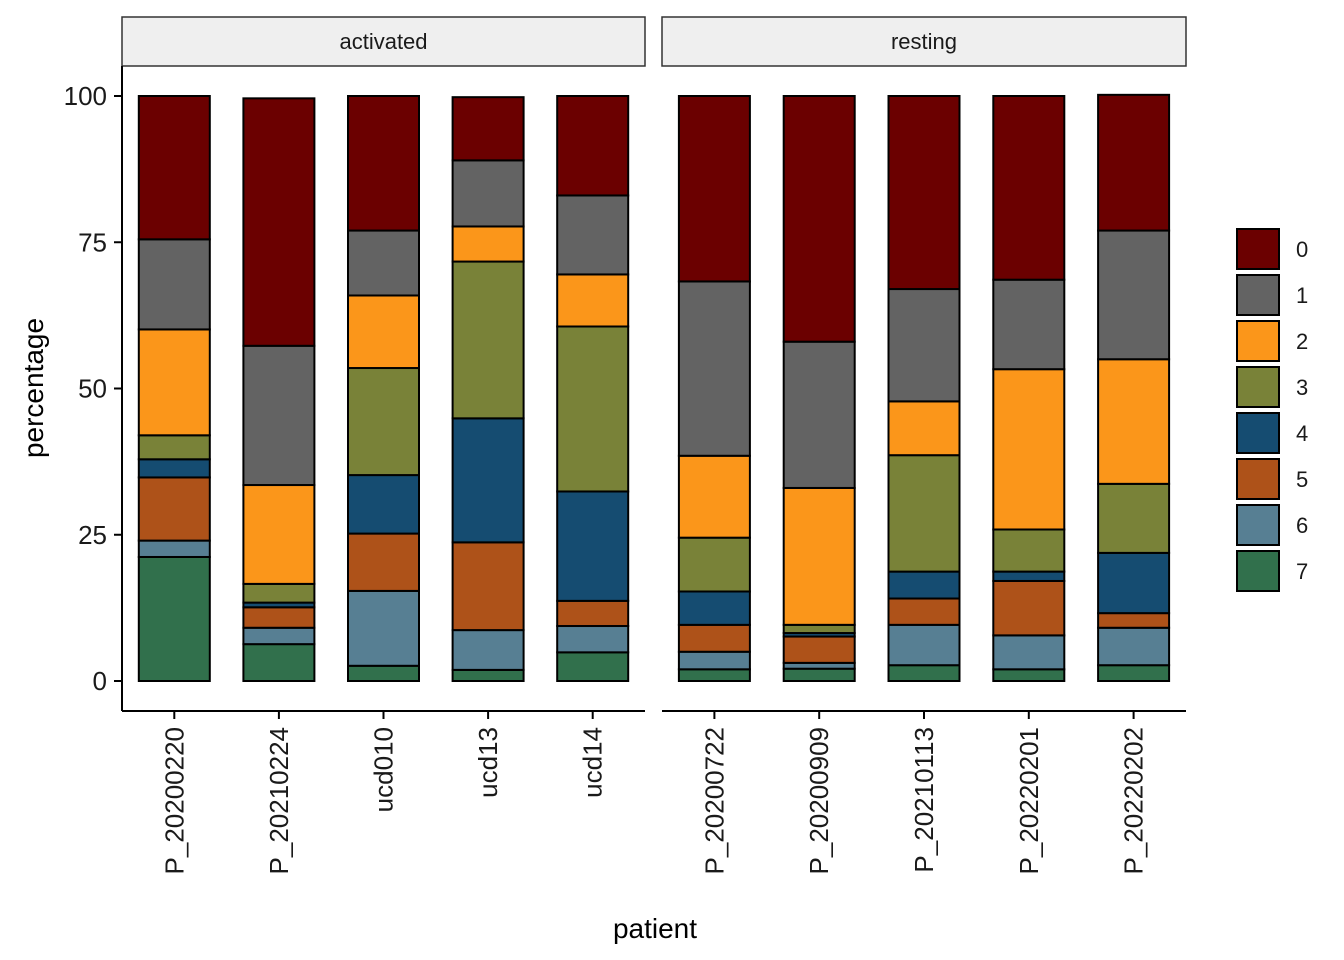 The height and width of the screenshot is (960, 1344). I want to click on bar-ucd14, so click(593, 389).